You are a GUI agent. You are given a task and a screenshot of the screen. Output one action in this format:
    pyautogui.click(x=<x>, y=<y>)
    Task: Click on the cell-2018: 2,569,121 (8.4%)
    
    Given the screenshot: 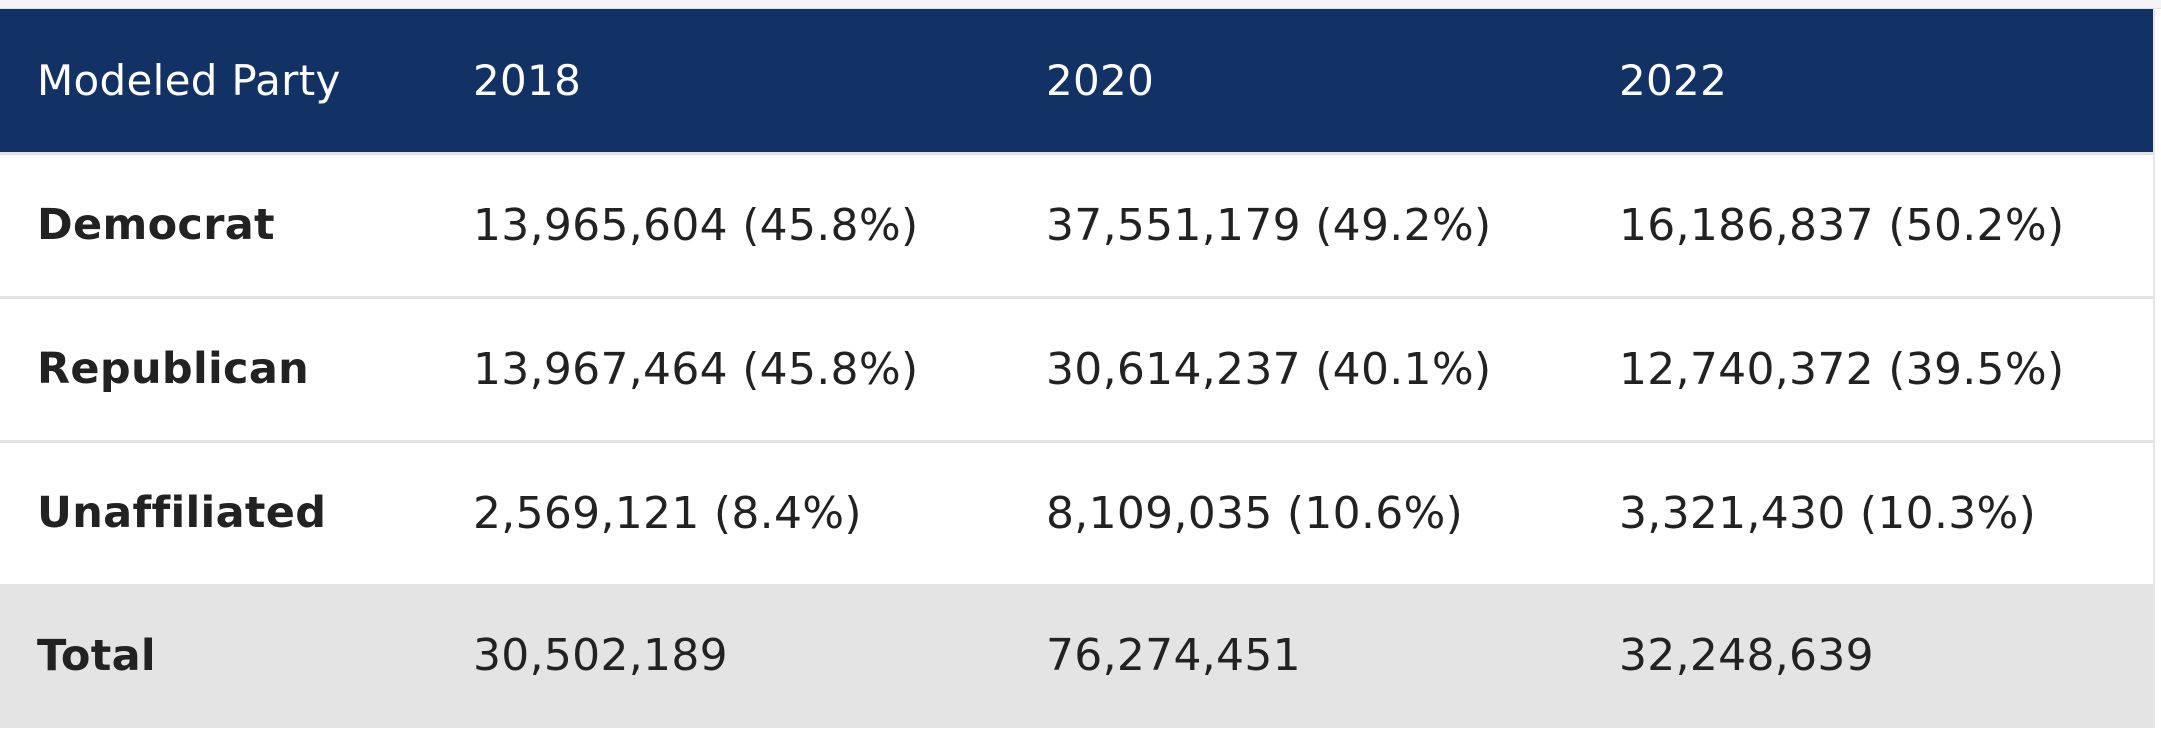 What is the action you would take?
    pyautogui.click(x=667, y=513)
    